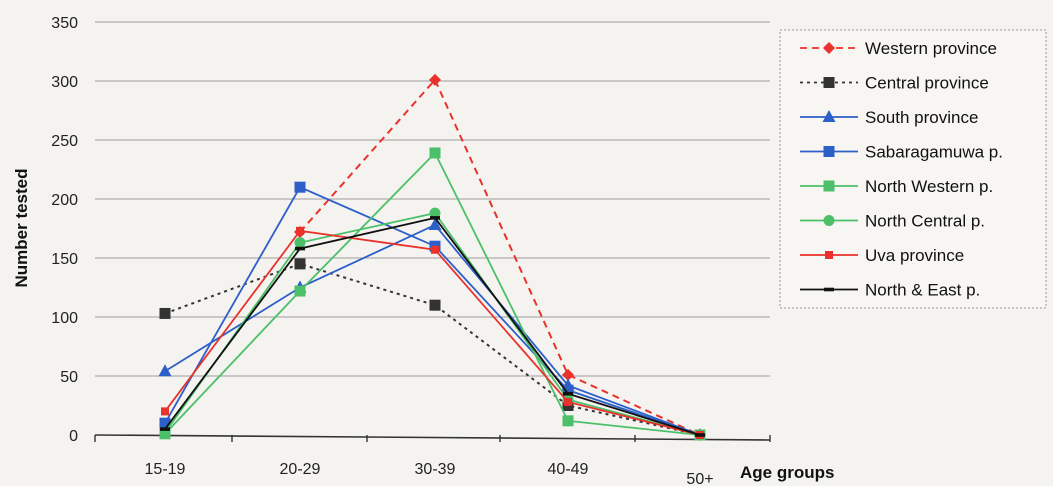 This screenshot has width=1053, height=486. I want to click on legend-label: Western province, so click(931, 48).